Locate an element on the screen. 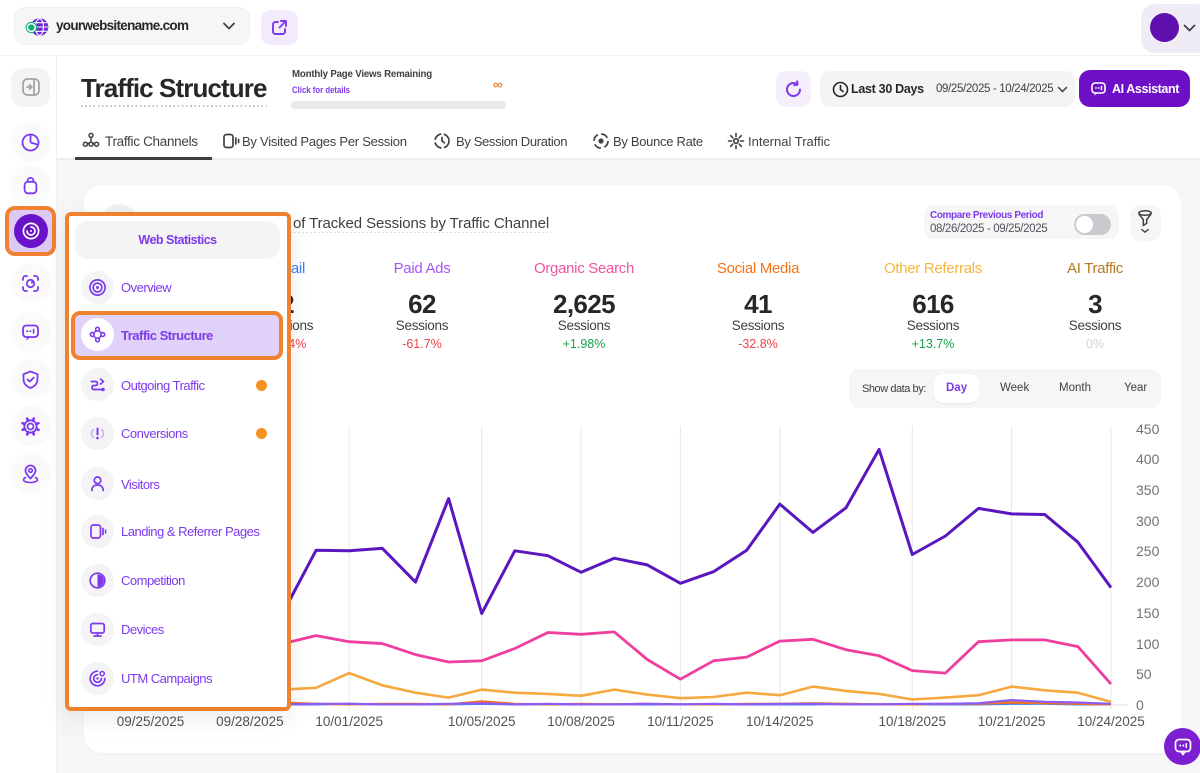 This screenshot has height=773, width=1200. svg-text: 10/08/2025 is located at coordinates (581, 721).